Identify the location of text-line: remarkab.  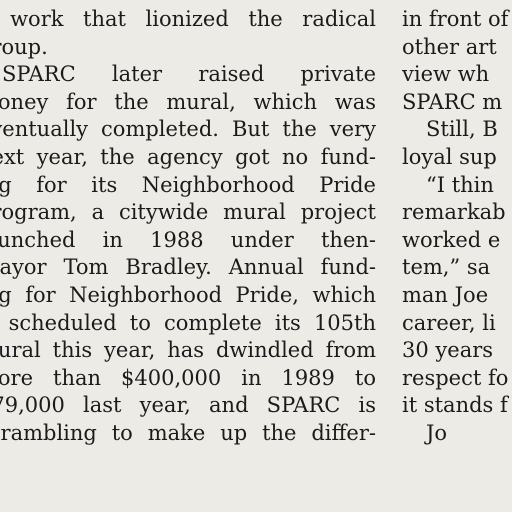
(454, 212).